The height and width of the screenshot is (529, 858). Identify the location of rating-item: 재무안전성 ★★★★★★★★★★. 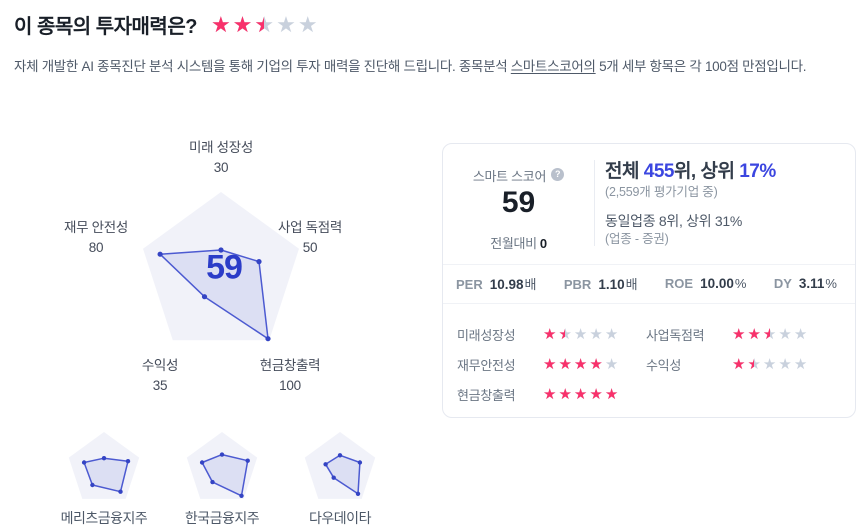
(551, 364).